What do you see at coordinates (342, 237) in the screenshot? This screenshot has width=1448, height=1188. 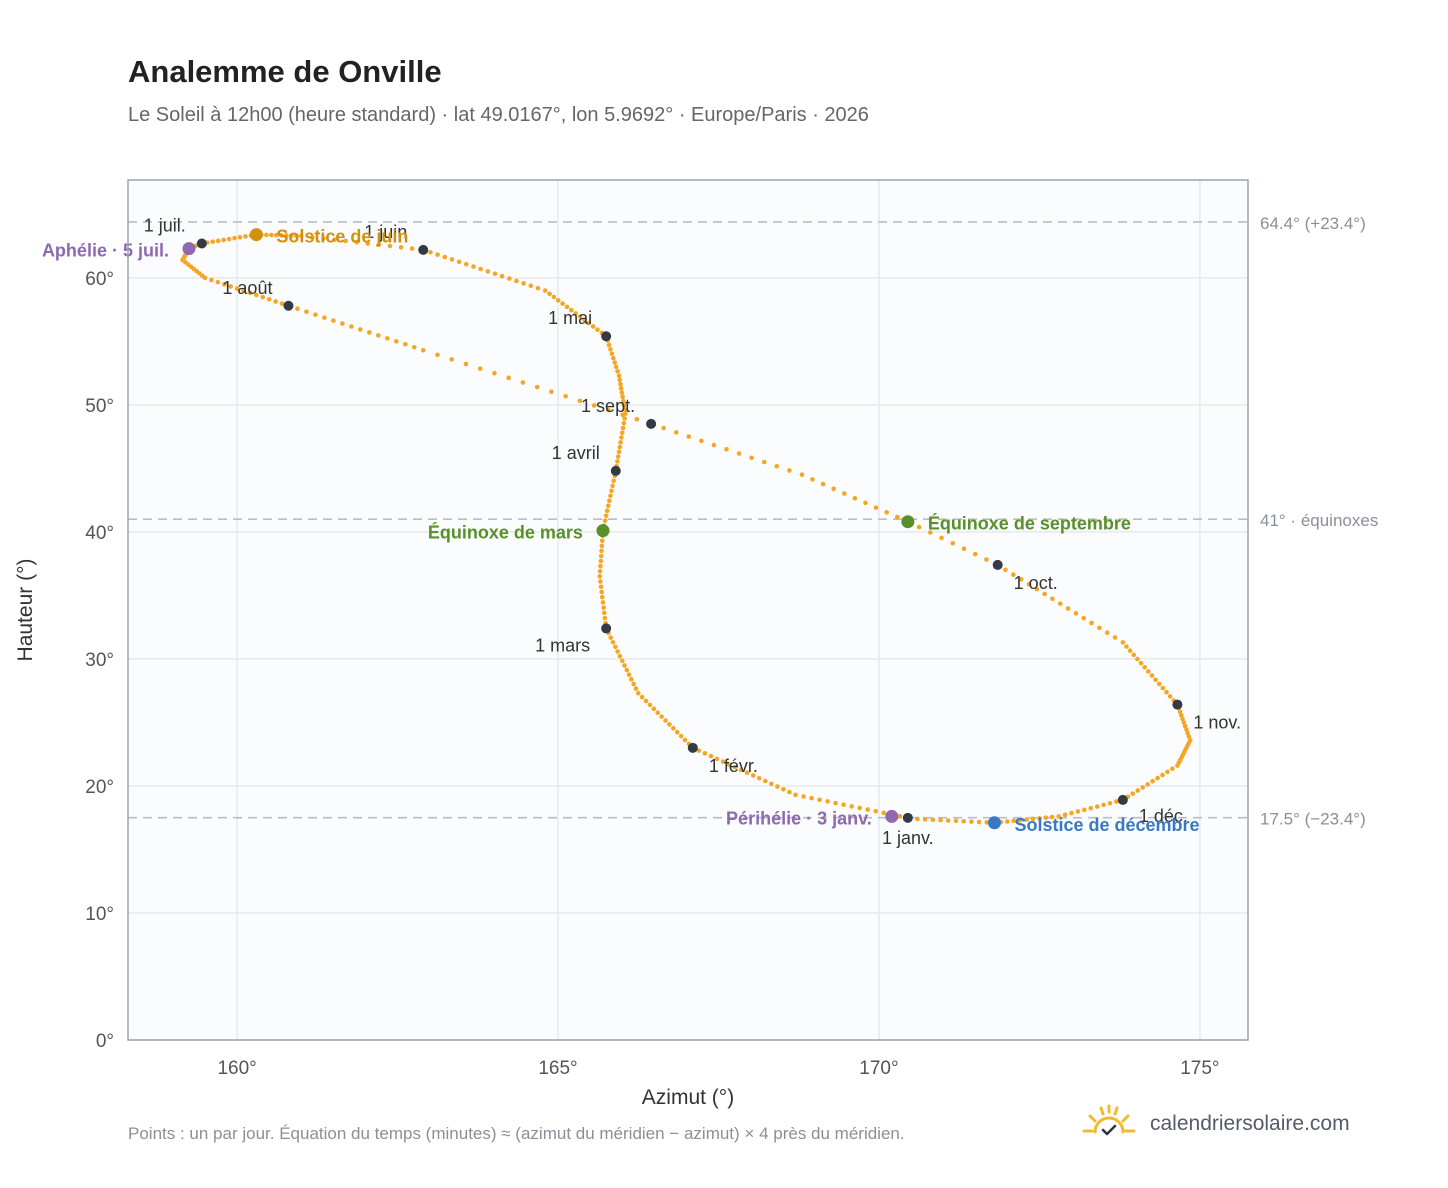 I see `event-label: Solstice de juin` at bounding box center [342, 237].